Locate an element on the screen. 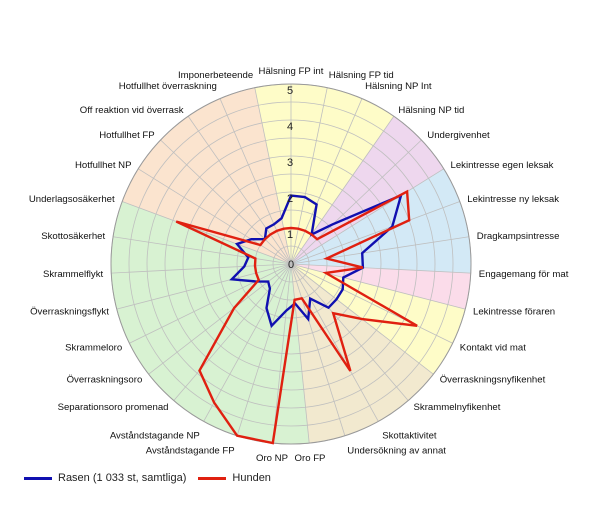  category-label: Skrammelflykt is located at coordinates (73, 274).